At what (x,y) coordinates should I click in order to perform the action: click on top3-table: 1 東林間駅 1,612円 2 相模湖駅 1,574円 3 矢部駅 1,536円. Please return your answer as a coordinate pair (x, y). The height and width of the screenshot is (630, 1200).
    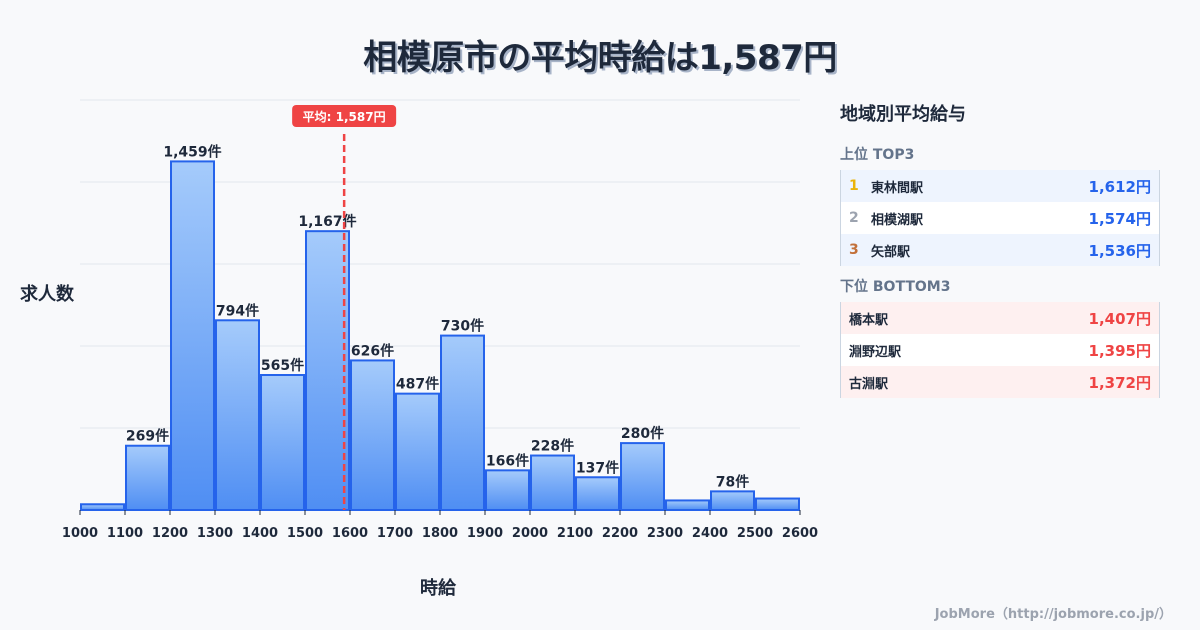
    Looking at the image, I should click on (1000, 218).